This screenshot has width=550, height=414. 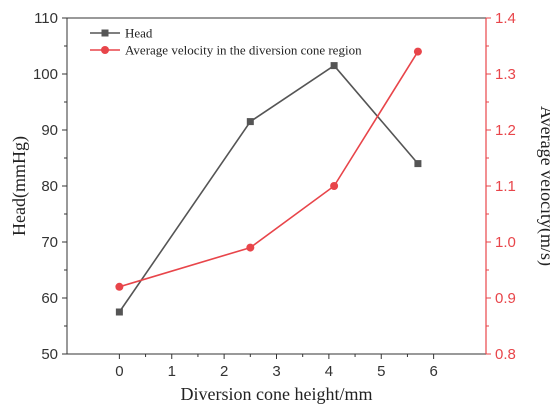 What do you see at coordinates (172, 371) in the screenshot?
I see `x-tick-label: 1` at bounding box center [172, 371].